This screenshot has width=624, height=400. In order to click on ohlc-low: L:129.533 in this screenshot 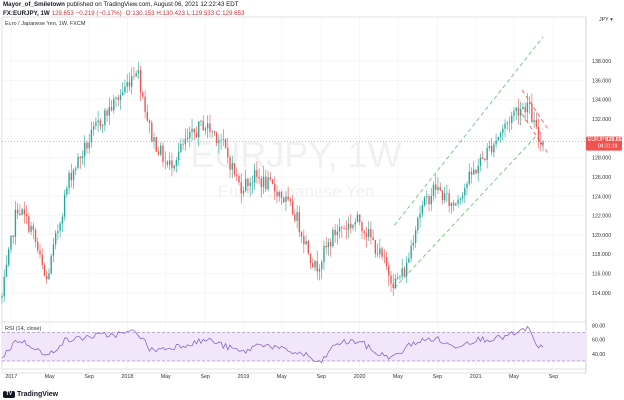, I will do `click(200, 13)`.